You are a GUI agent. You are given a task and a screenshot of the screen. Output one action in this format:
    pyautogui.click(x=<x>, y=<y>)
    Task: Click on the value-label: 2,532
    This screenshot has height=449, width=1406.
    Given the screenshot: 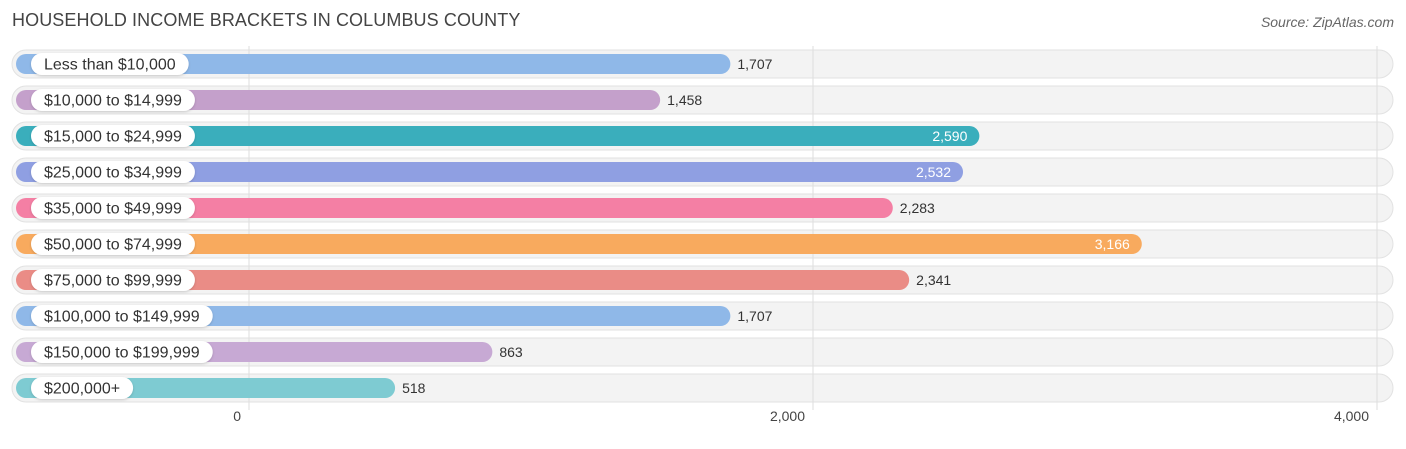 What is the action you would take?
    pyautogui.click(x=933, y=172)
    